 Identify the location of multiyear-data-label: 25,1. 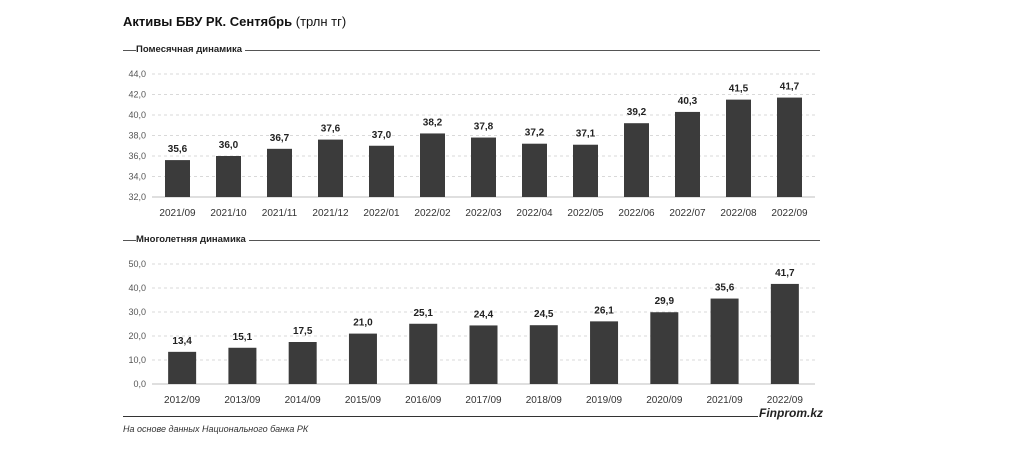
(423, 313).